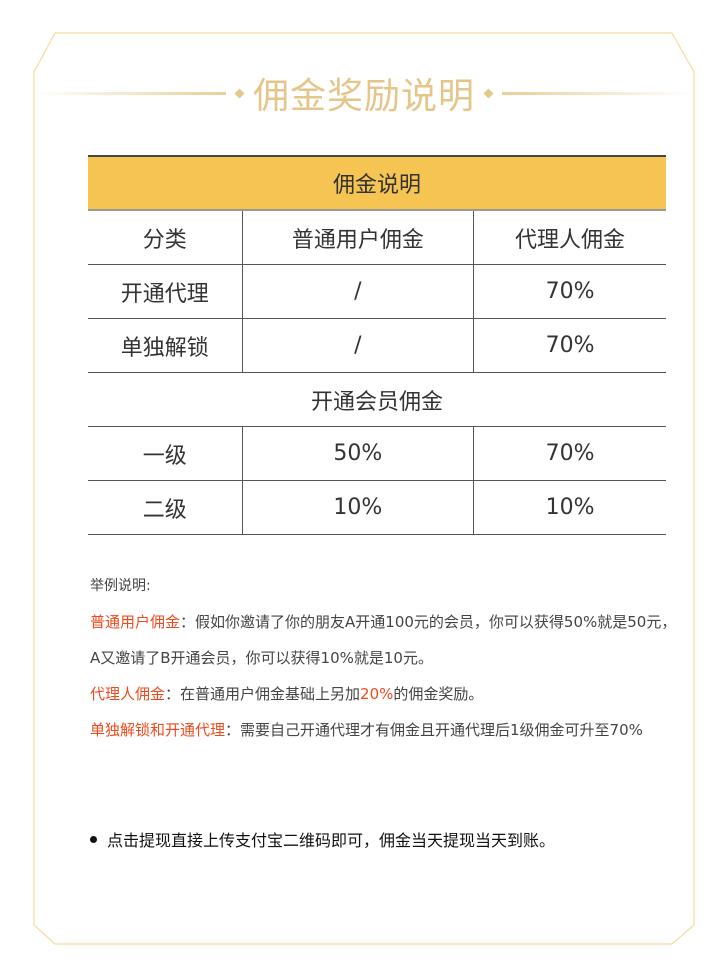 The width and height of the screenshot is (728, 963). What do you see at coordinates (165, 345) in the screenshot?
I see `cell: 单独解锁` at bounding box center [165, 345].